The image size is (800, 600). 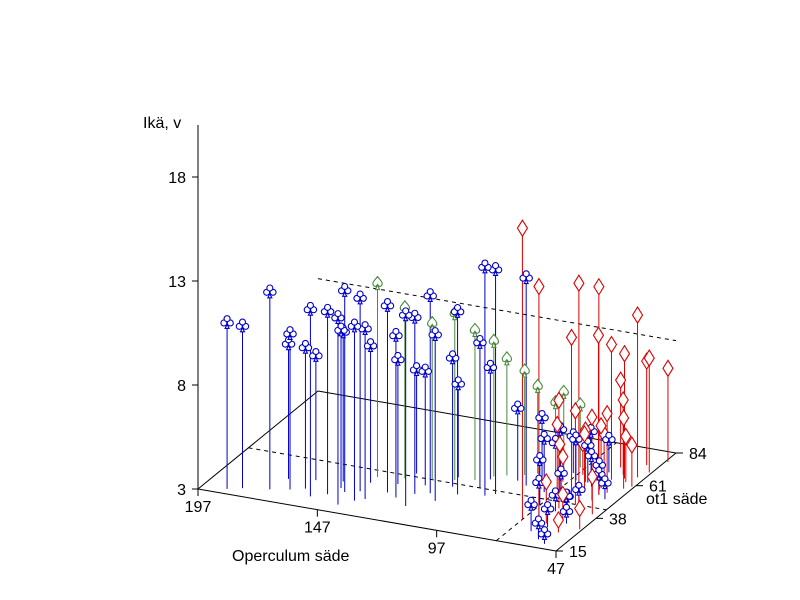 I want to click on z-tick-label: 8, so click(x=181, y=386).